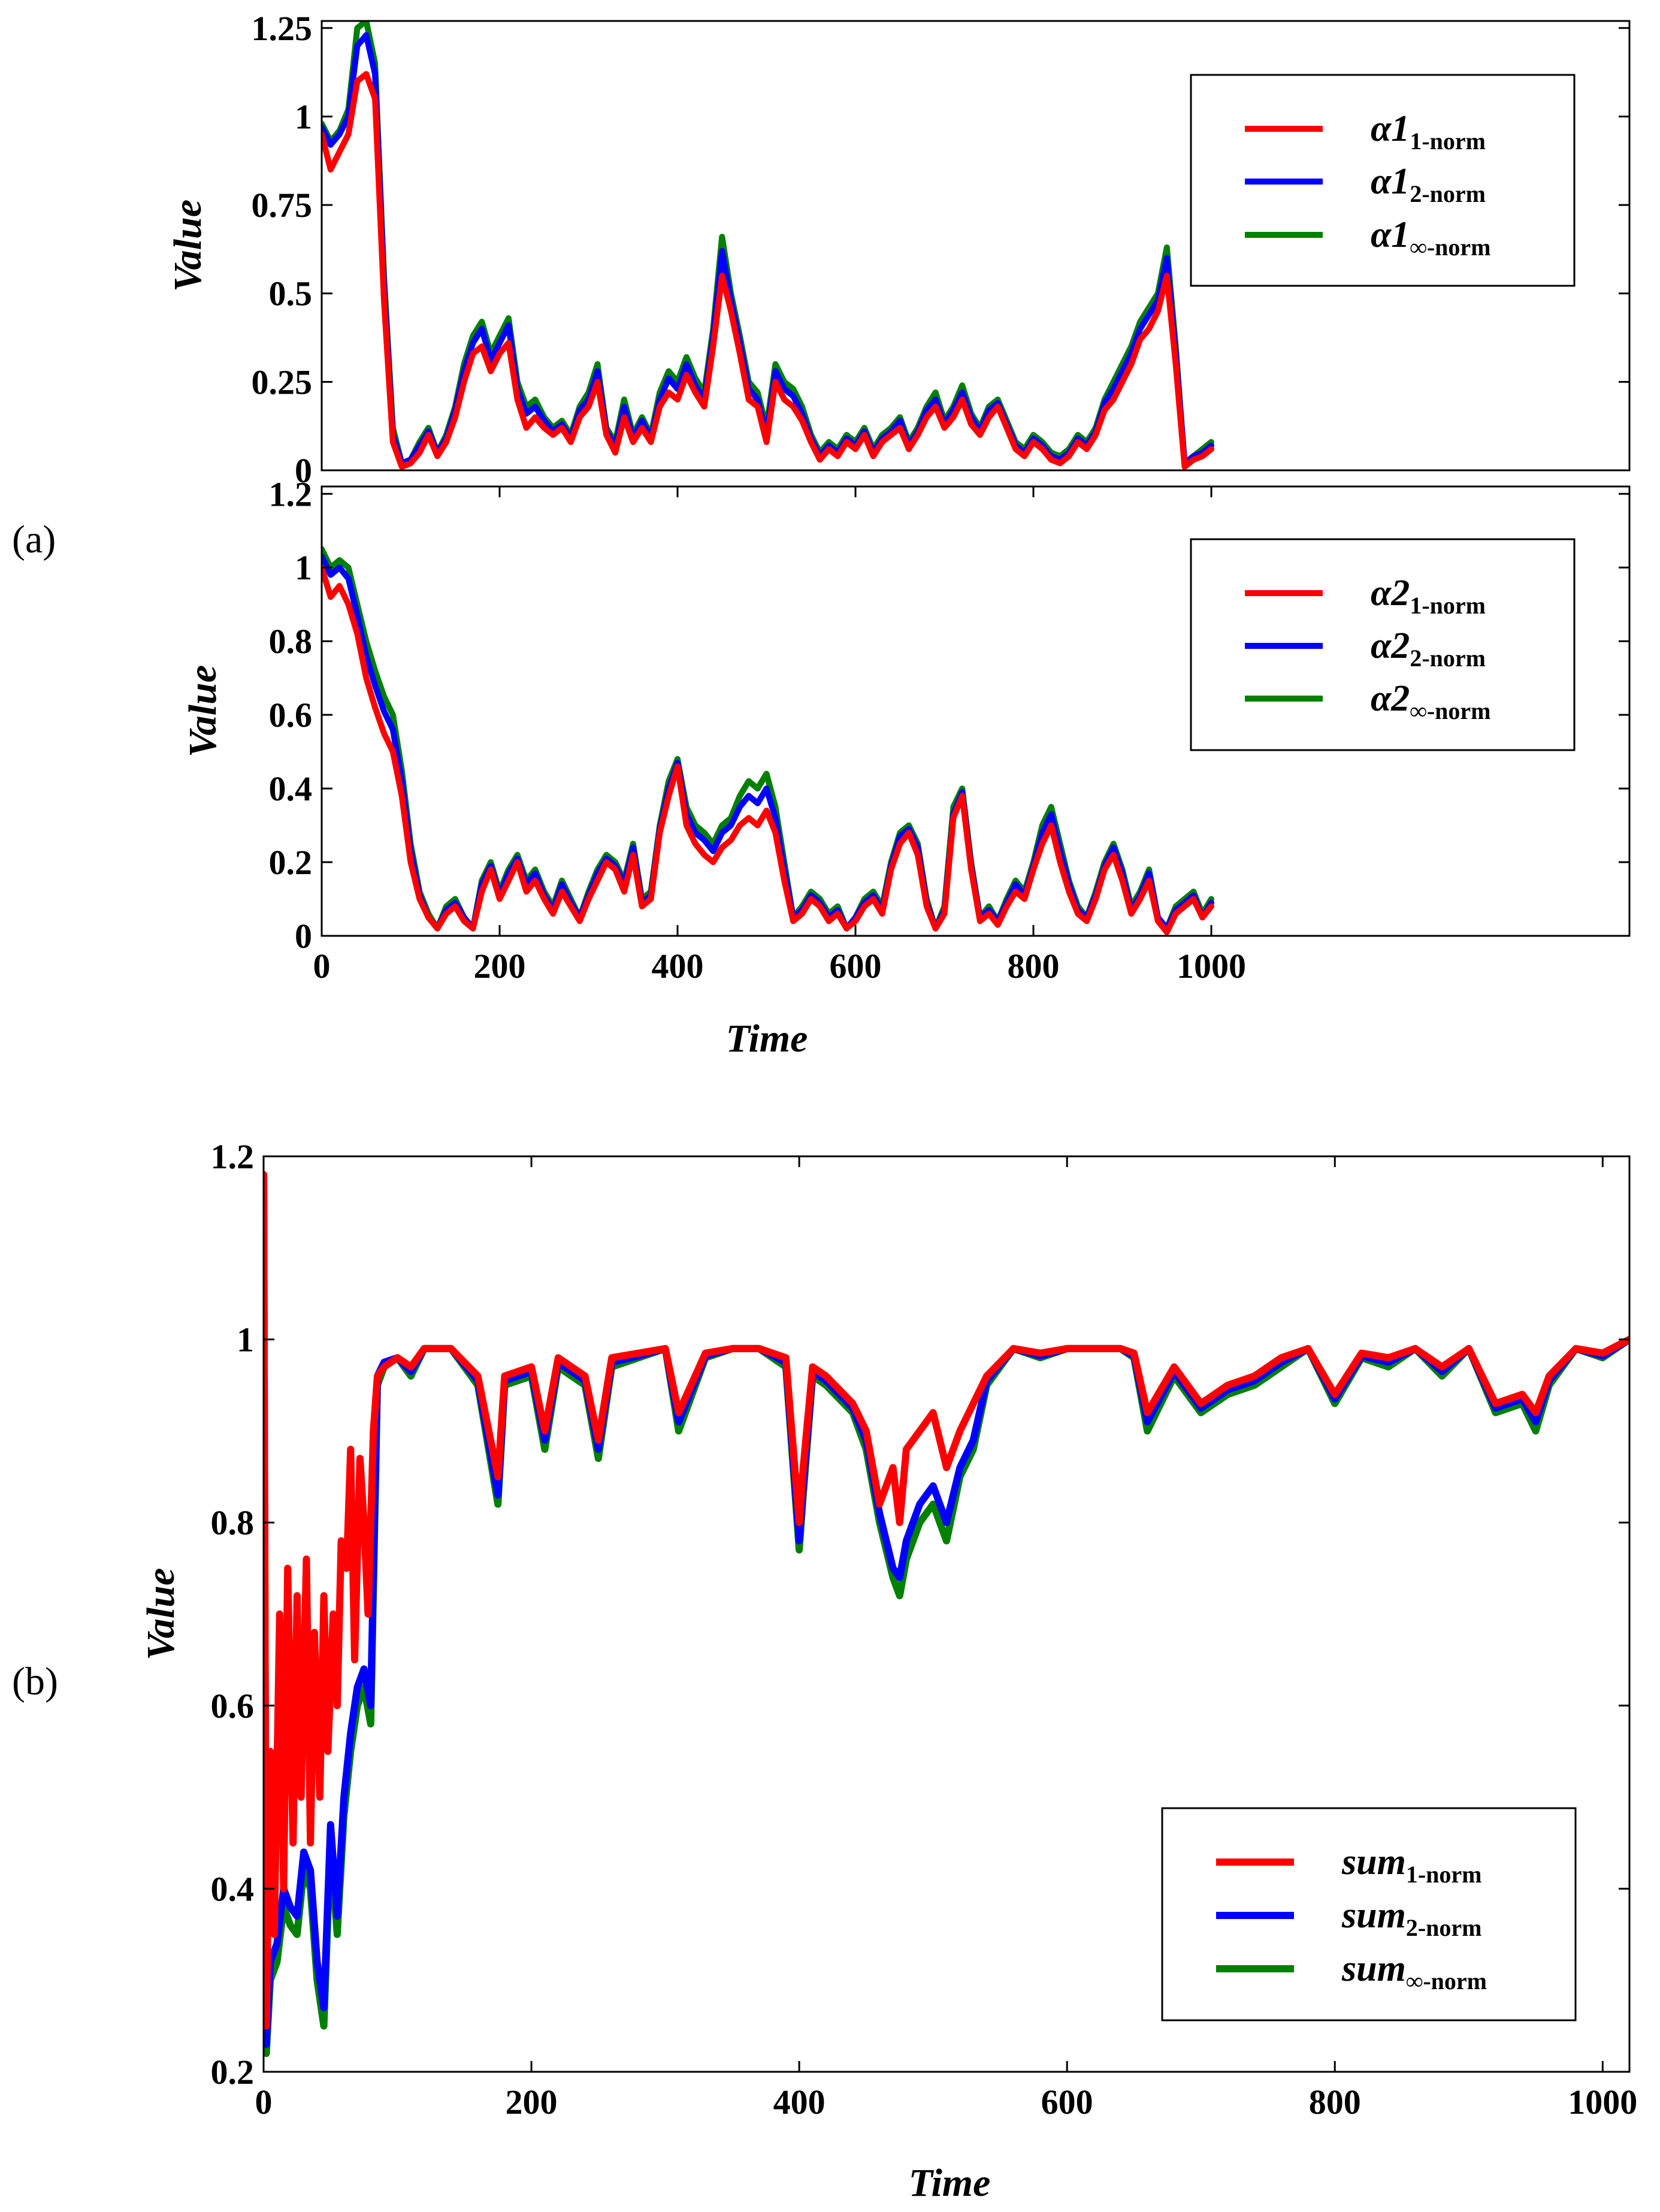 This screenshot has width=1660, height=2212. I want to click on legend-label: sum1-norm, so click(1411, 1865).